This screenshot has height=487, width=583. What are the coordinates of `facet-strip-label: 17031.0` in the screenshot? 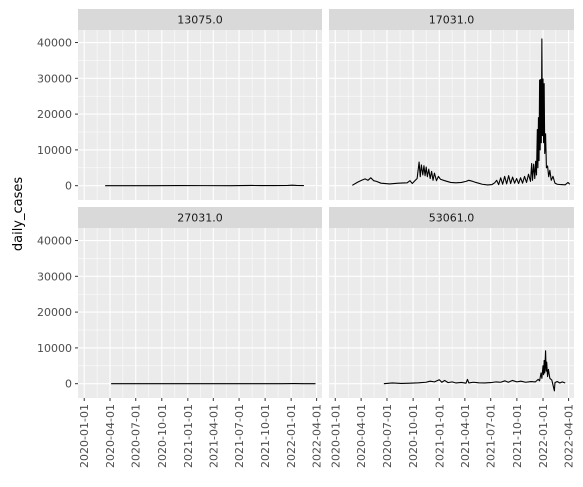 It's located at (452, 20).